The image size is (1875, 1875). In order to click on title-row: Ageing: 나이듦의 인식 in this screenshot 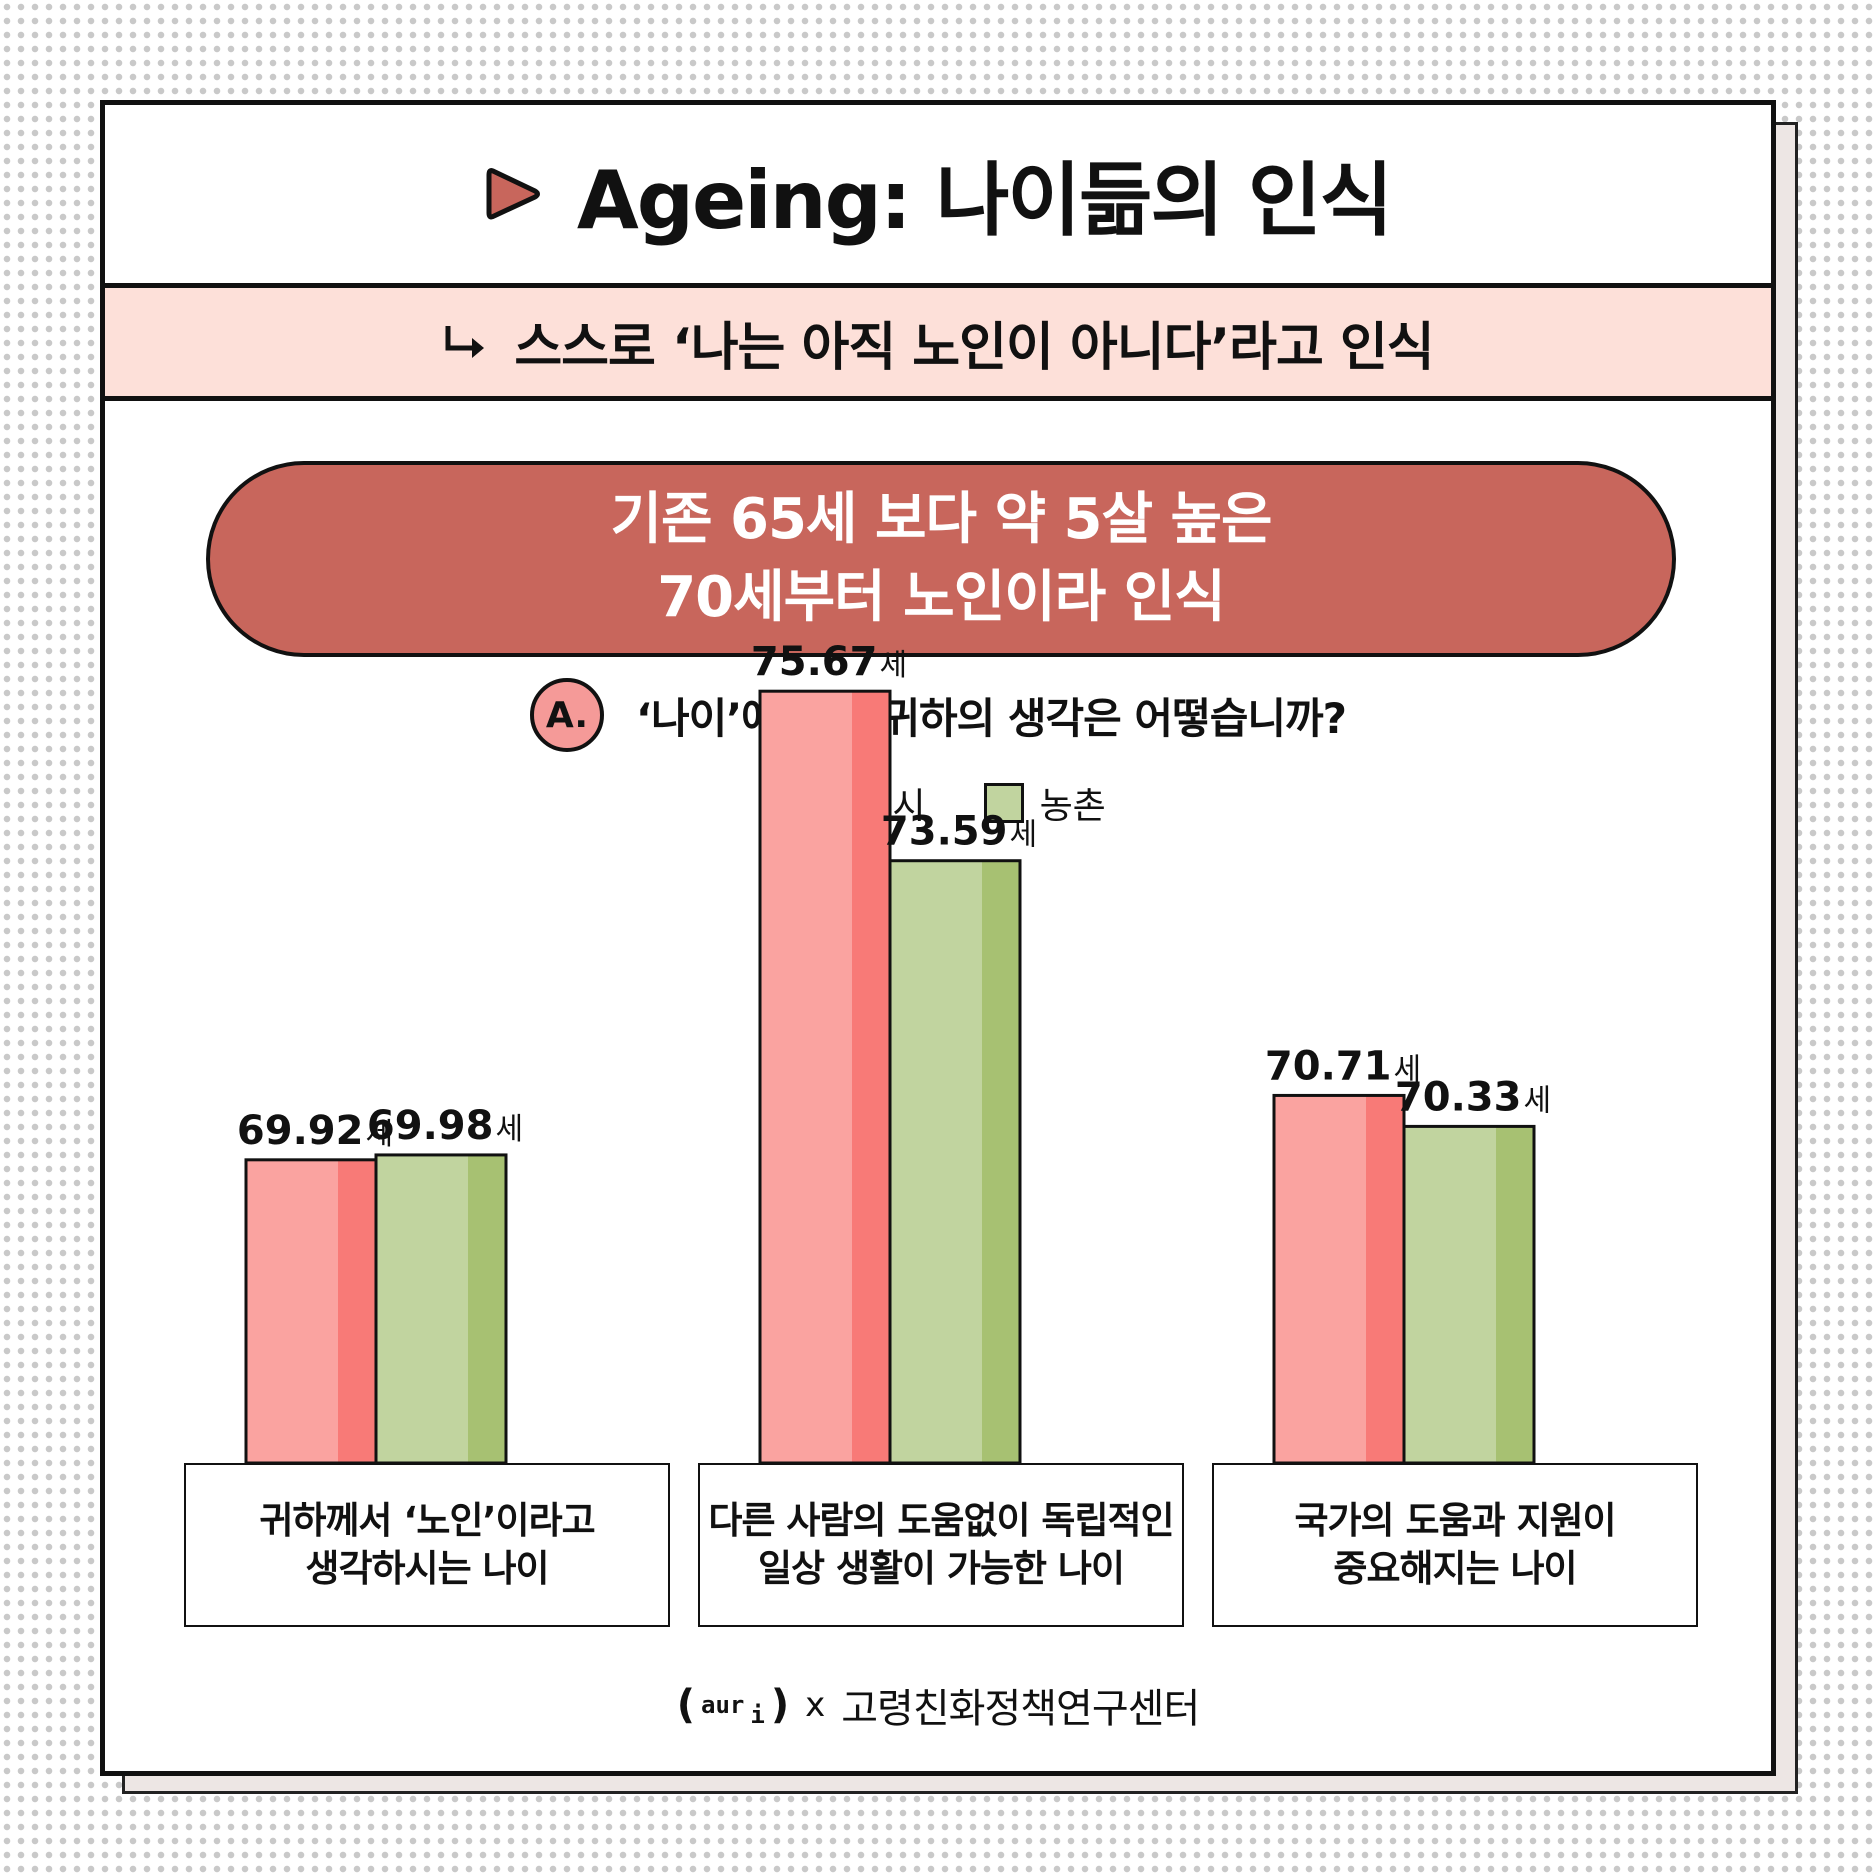, I will do `click(938, 194)`.